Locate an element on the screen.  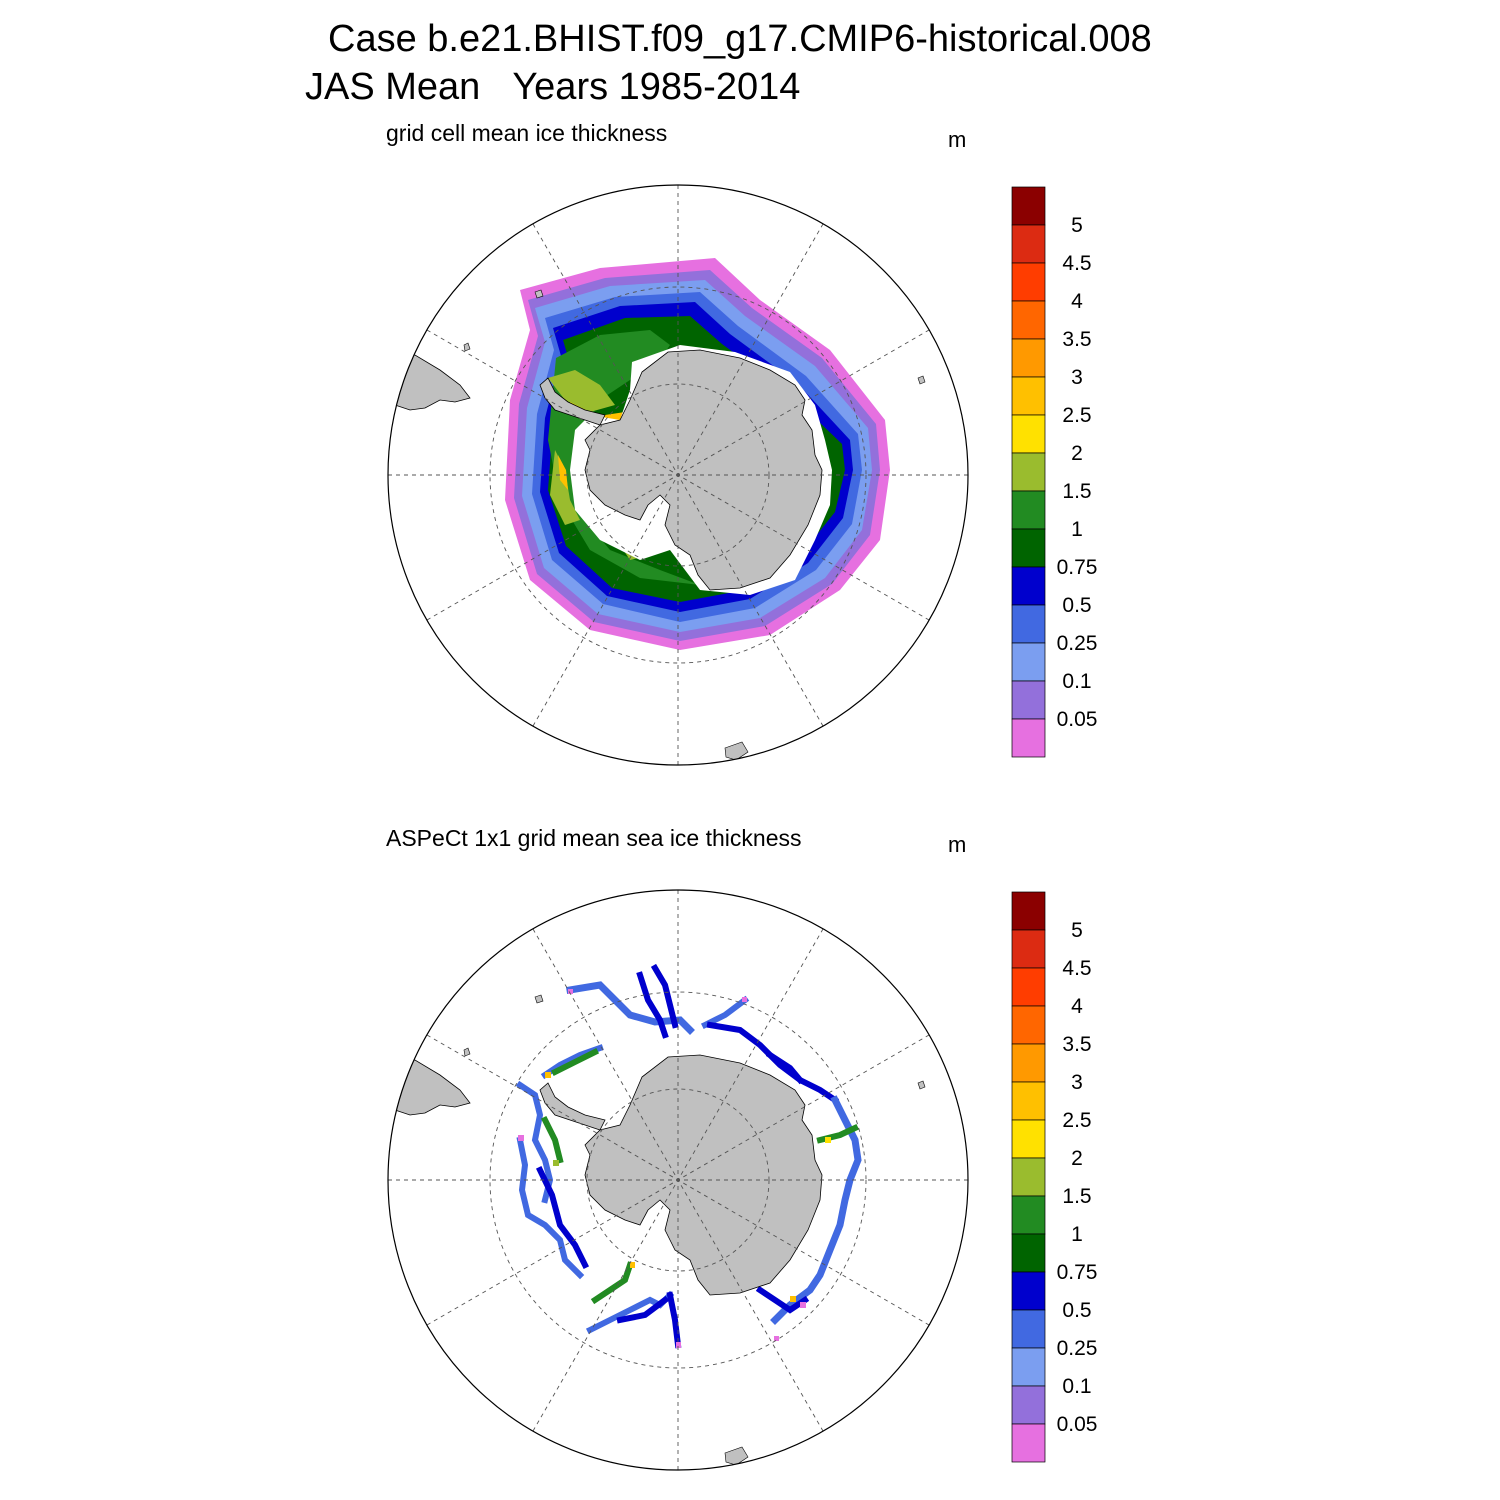
colorbar-label: 2 is located at coordinates (1077, 453).